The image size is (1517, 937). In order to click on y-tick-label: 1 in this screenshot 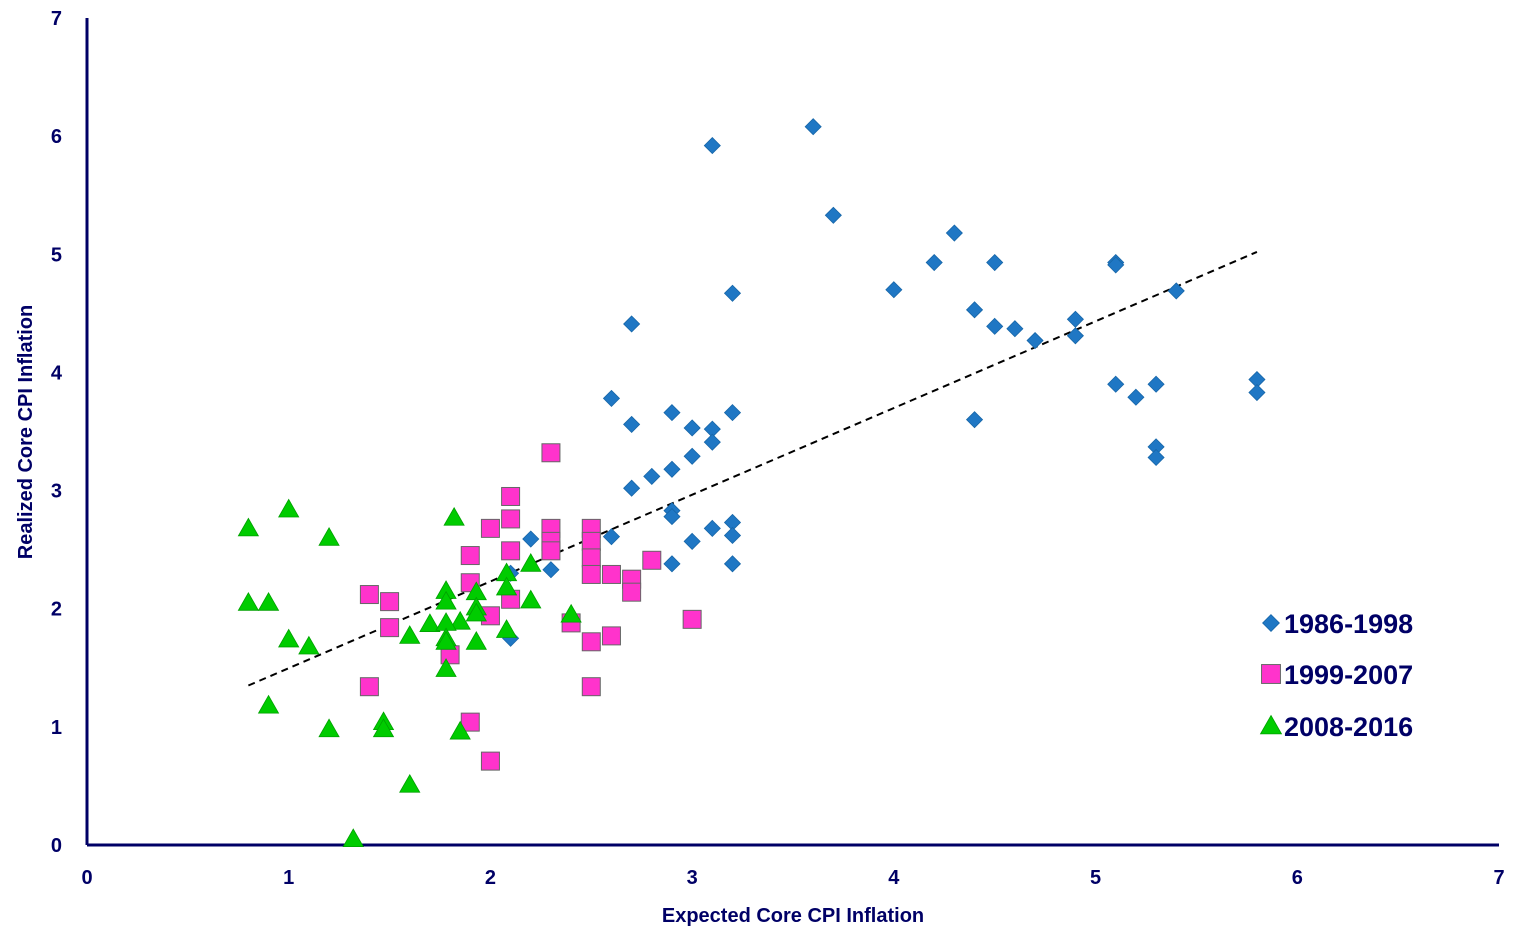, I will do `click(56, 728)`.